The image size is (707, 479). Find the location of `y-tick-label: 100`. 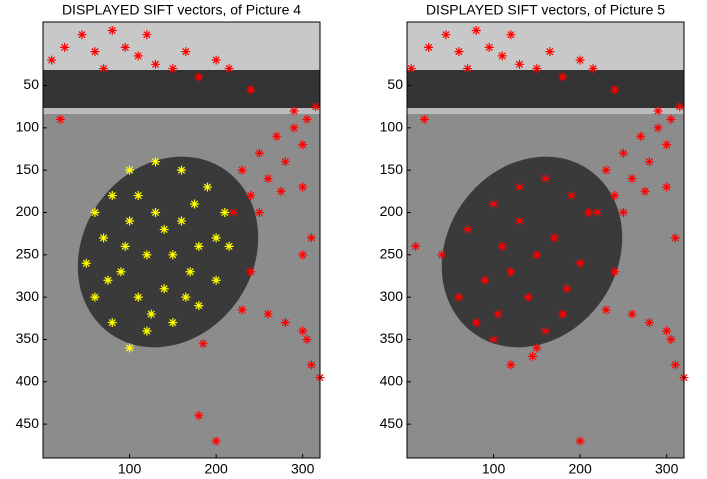

y-tick-label: 100 is located at coordinates (28, 127).